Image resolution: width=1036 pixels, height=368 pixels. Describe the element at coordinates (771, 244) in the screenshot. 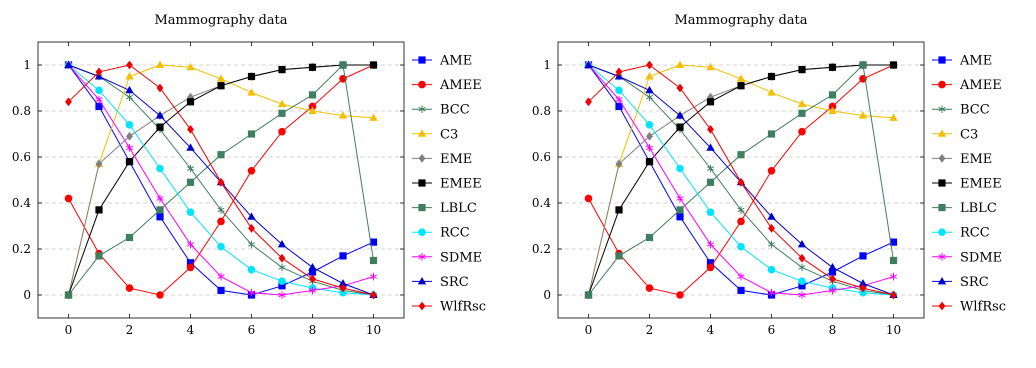

I see `data-point-bcc-stroke` at that location.